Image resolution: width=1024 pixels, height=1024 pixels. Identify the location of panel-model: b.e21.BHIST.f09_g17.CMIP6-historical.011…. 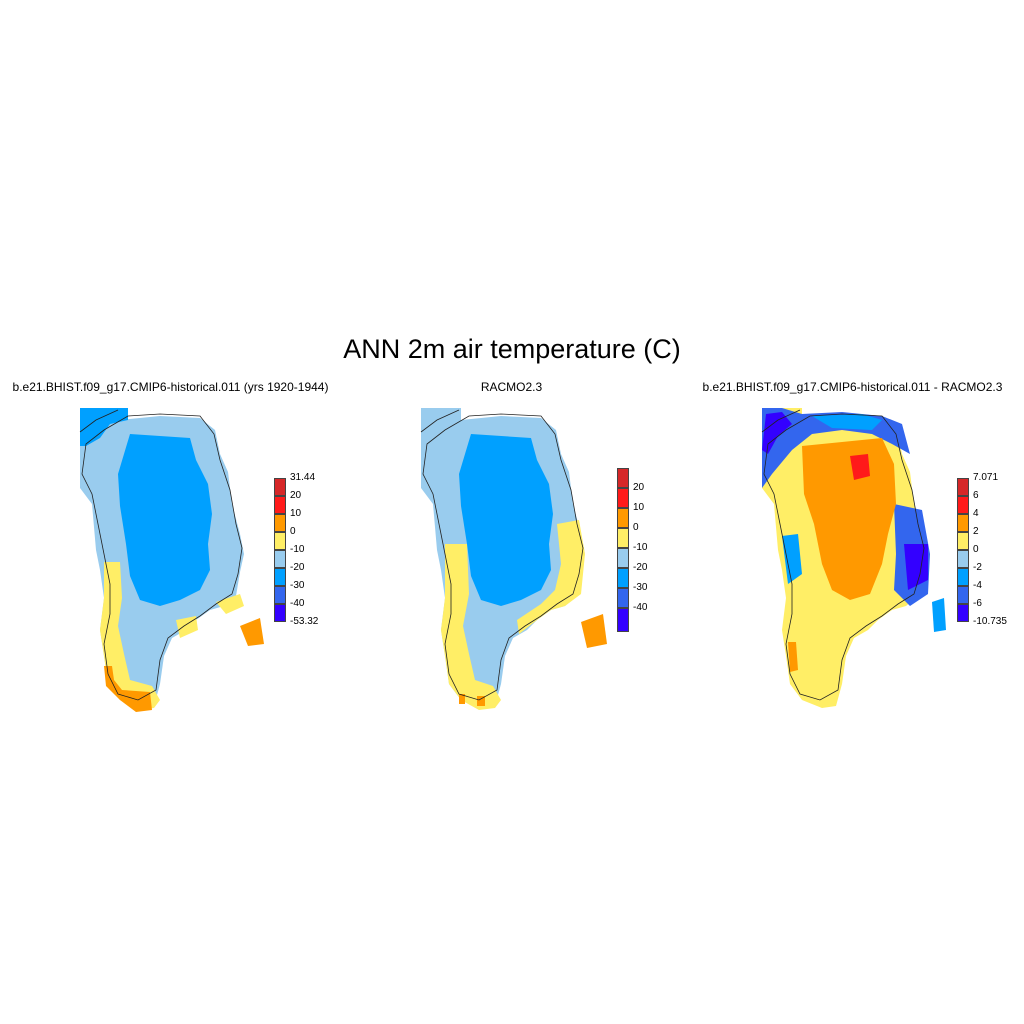
(170, 550).